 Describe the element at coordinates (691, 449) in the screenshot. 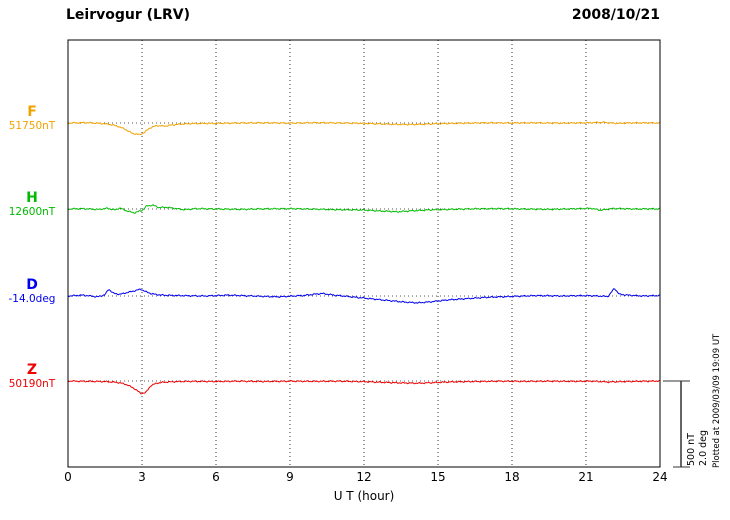

I see `scale-bar-nt-label: 500 nT` at that location.